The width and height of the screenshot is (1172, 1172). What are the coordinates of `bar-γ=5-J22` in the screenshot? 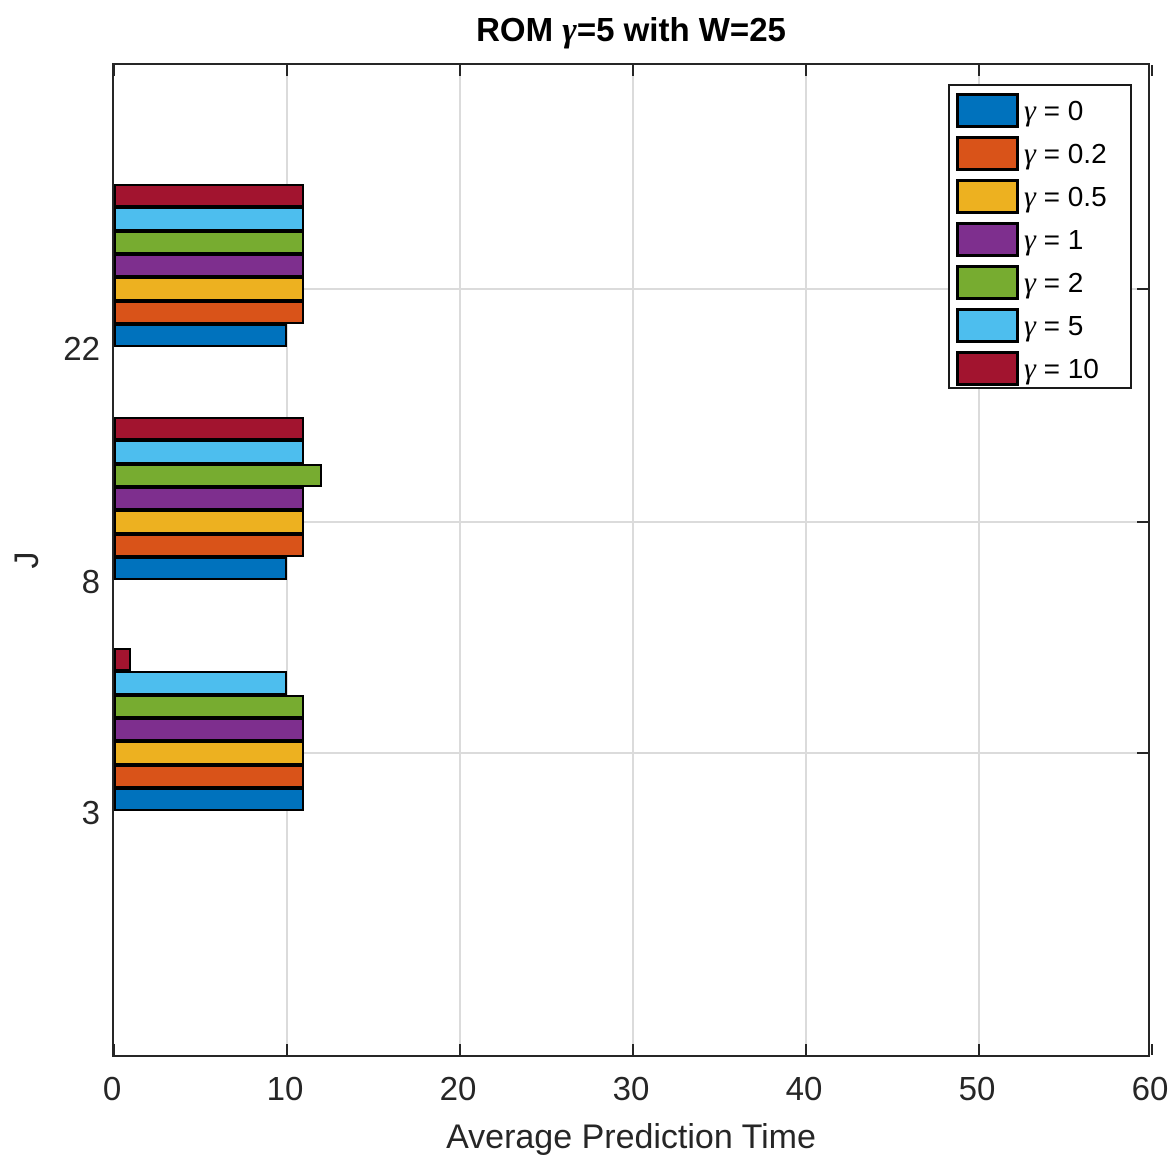 It's located at (209, 219).